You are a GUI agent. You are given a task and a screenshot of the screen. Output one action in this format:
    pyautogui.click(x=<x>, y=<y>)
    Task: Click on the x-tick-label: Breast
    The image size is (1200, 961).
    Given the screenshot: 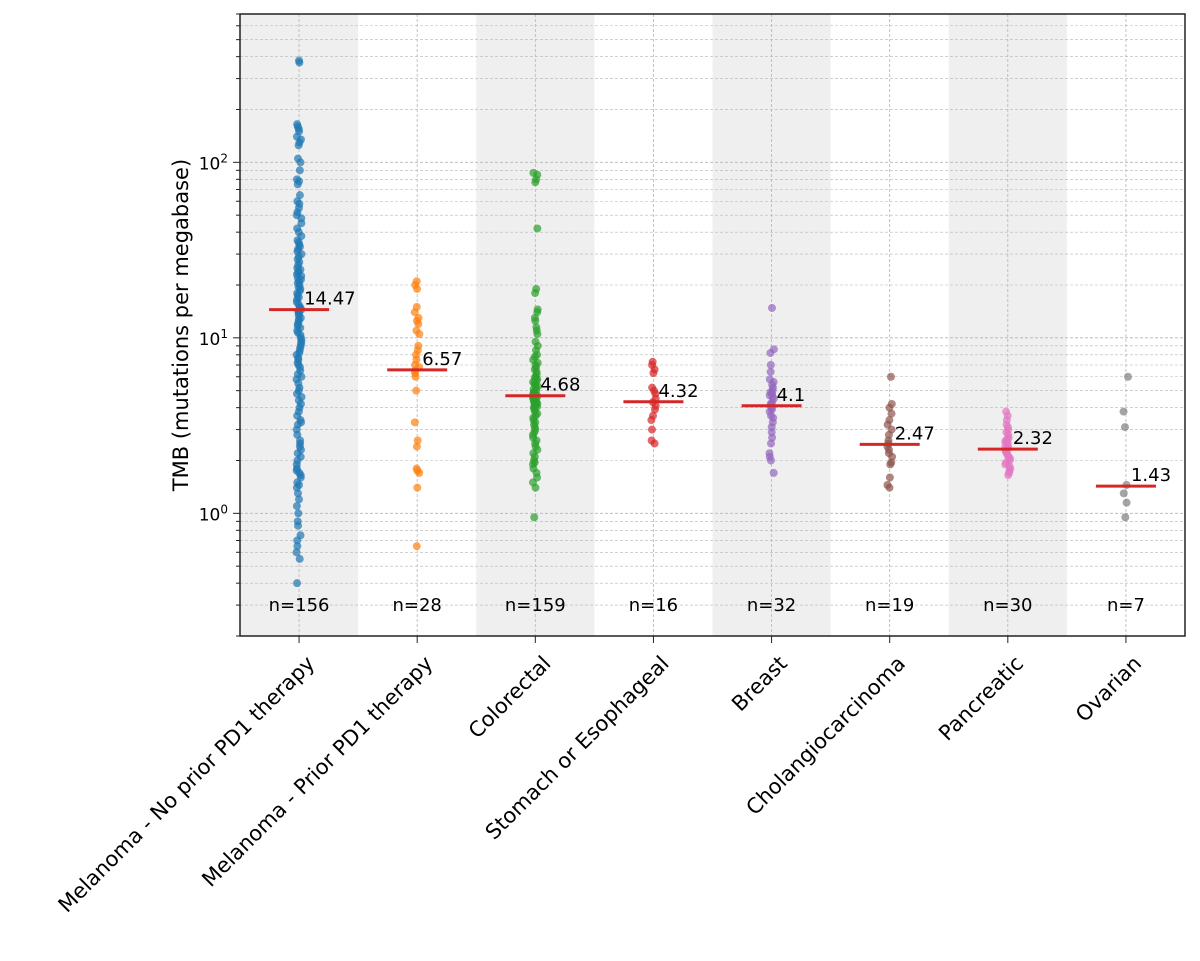 What is the action you would take?
    pyautogui.click(x=759, y=683)
    